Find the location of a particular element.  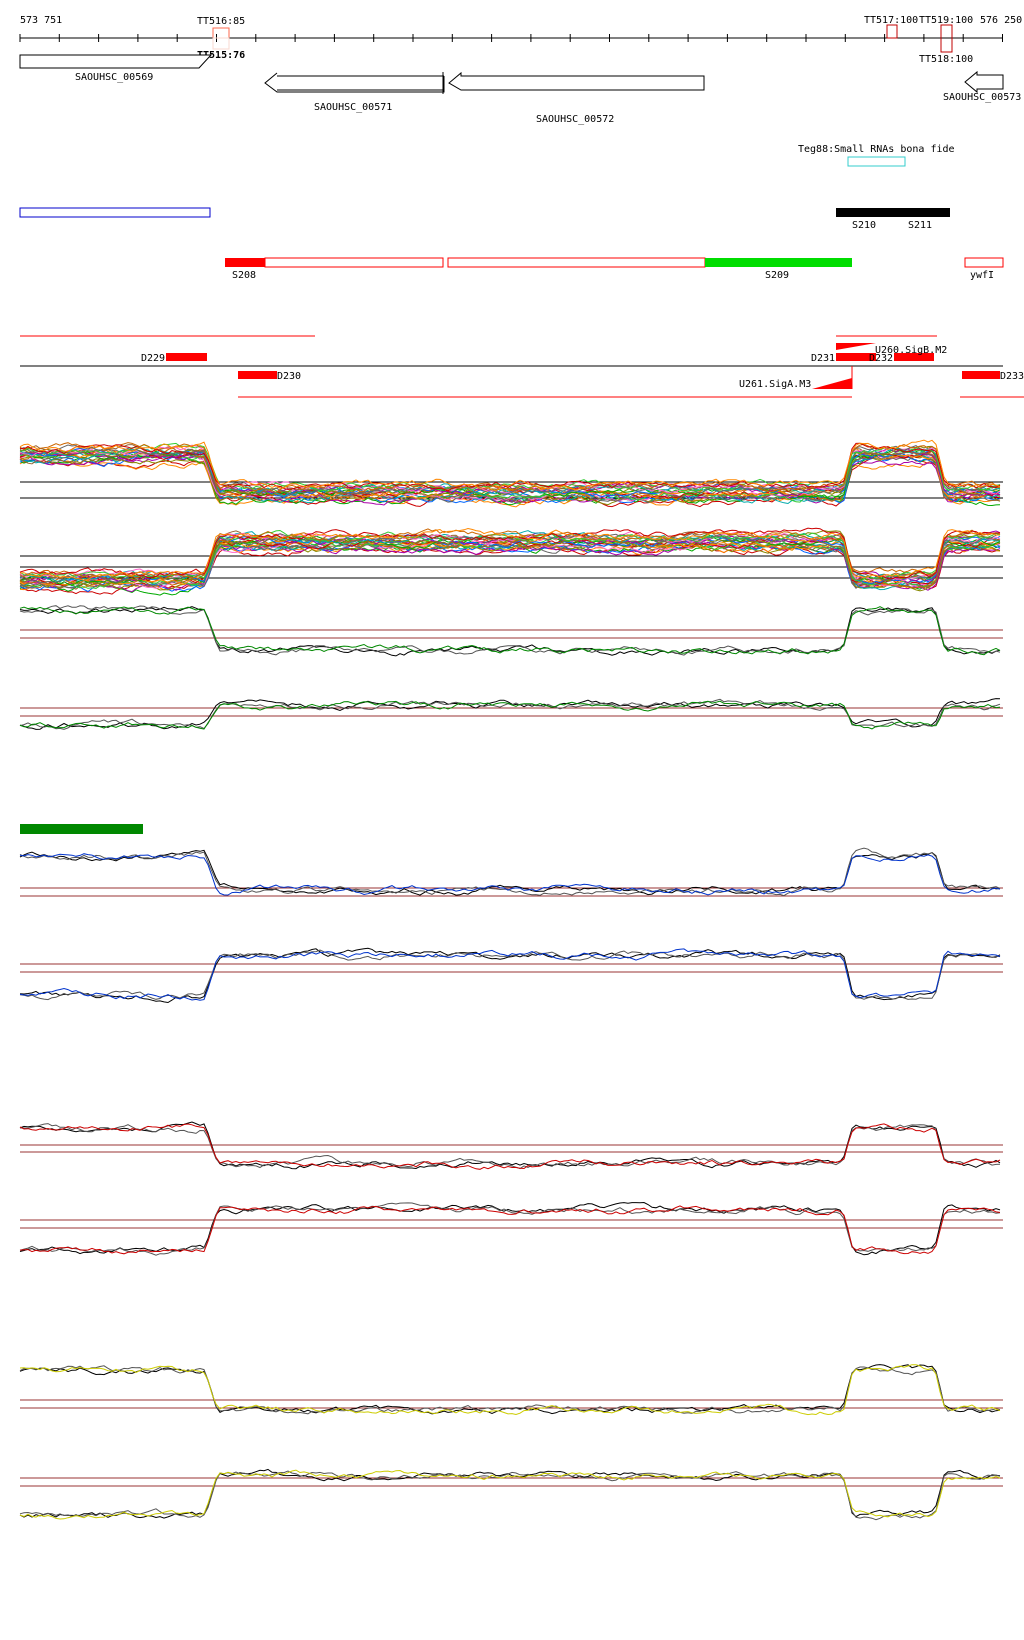

gene-label: SAOUHSC_00573 is located at coordinates (982, 97).